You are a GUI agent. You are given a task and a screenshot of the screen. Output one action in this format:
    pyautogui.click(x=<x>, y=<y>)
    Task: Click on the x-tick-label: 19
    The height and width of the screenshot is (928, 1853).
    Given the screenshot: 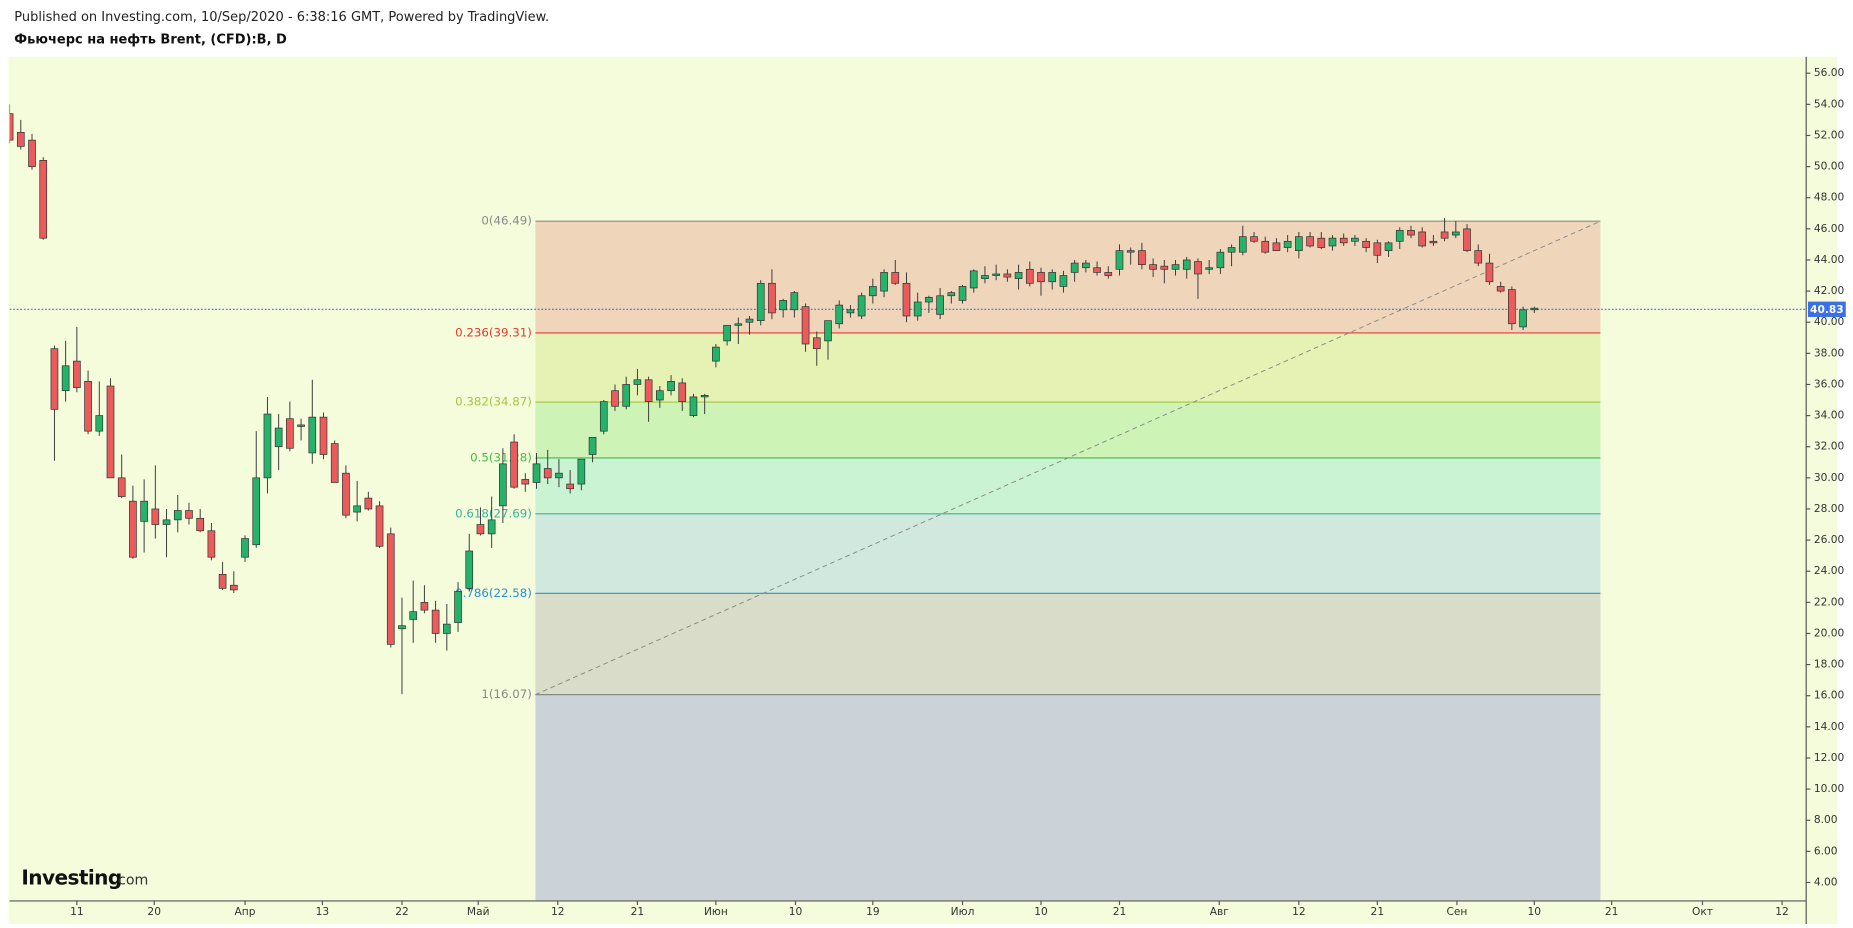 What is the action you would take?
    pyautogui.click(x=873, y=911)
    